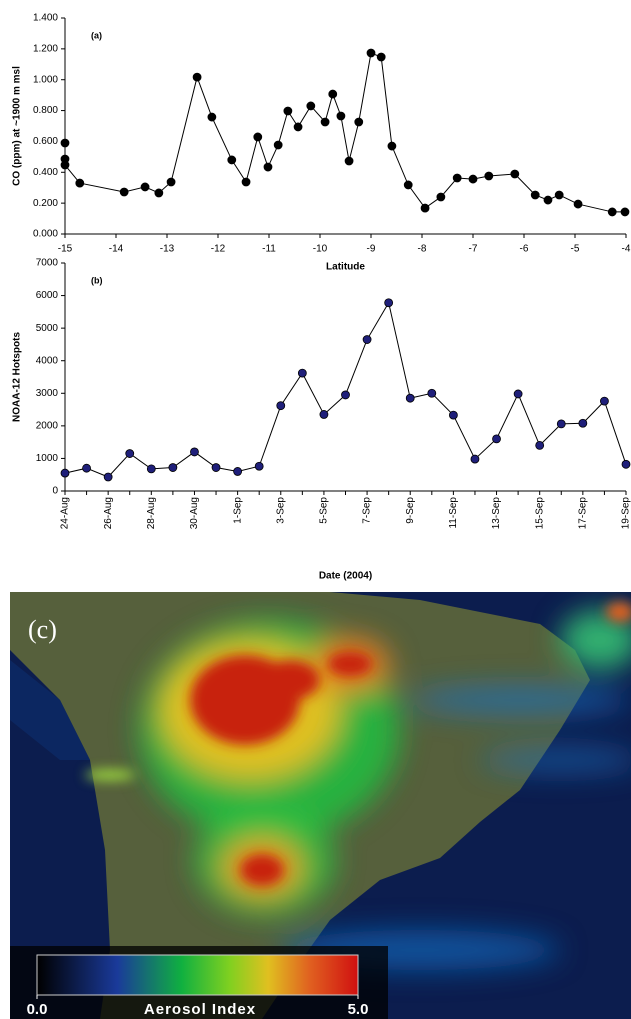 This screenshot has width=631, height=1019. Describe the element at coordinates (453, 513) in the screenshot. I see `x-tick-label: 11-Sep` at that location.